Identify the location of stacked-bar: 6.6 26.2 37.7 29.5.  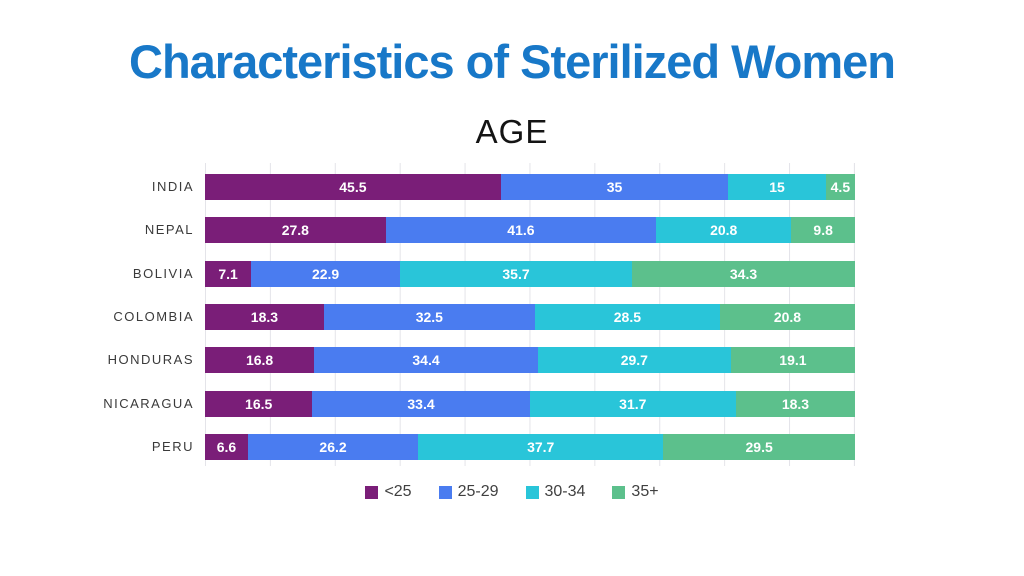
(530, 447).